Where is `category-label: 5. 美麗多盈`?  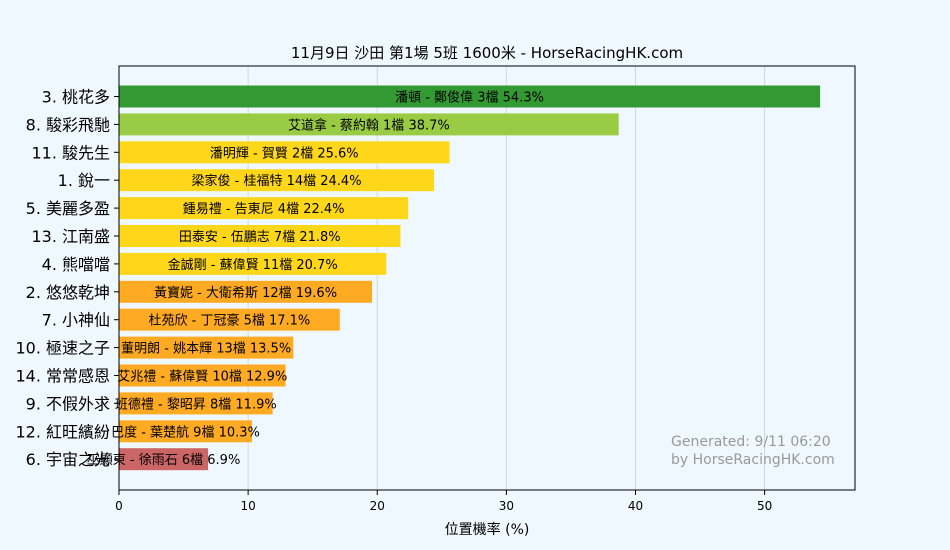
category-label: 5. 美麗多盈 is located at coordinates (68, 208).